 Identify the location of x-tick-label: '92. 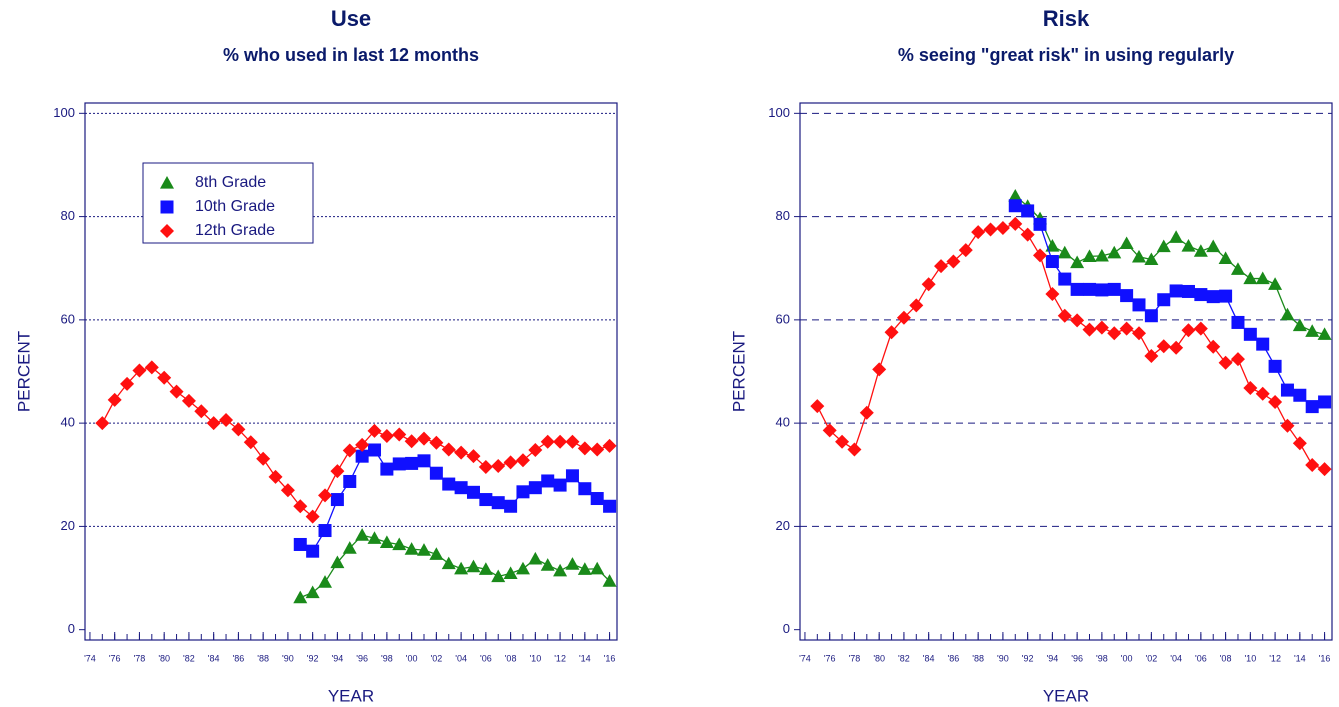
(313, 658).